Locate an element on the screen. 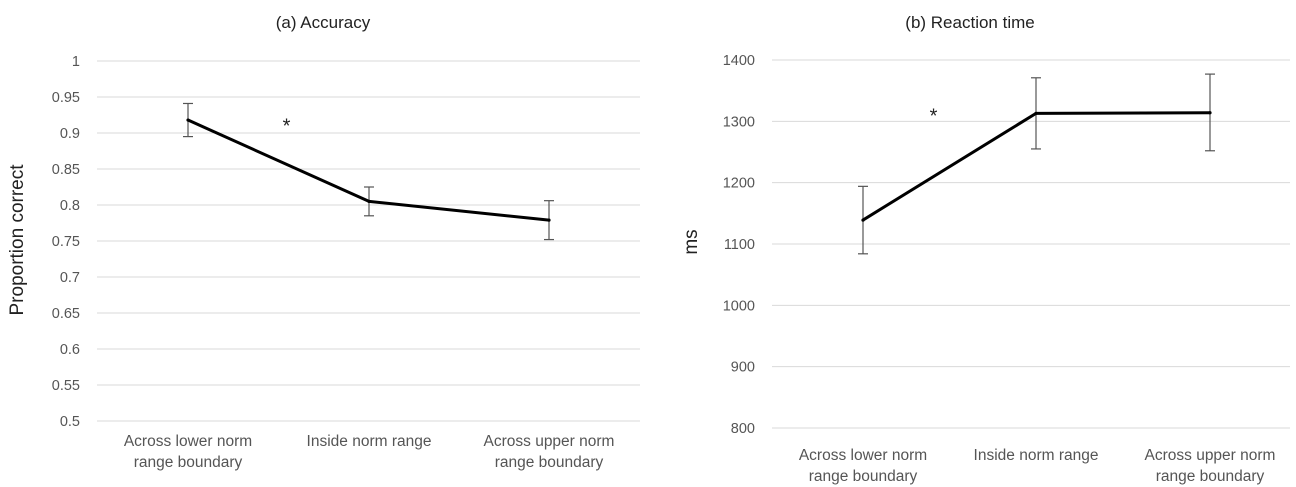 The image size is (1296, 487). y-tick-label: 1100 is located at coordinates (739, 245).